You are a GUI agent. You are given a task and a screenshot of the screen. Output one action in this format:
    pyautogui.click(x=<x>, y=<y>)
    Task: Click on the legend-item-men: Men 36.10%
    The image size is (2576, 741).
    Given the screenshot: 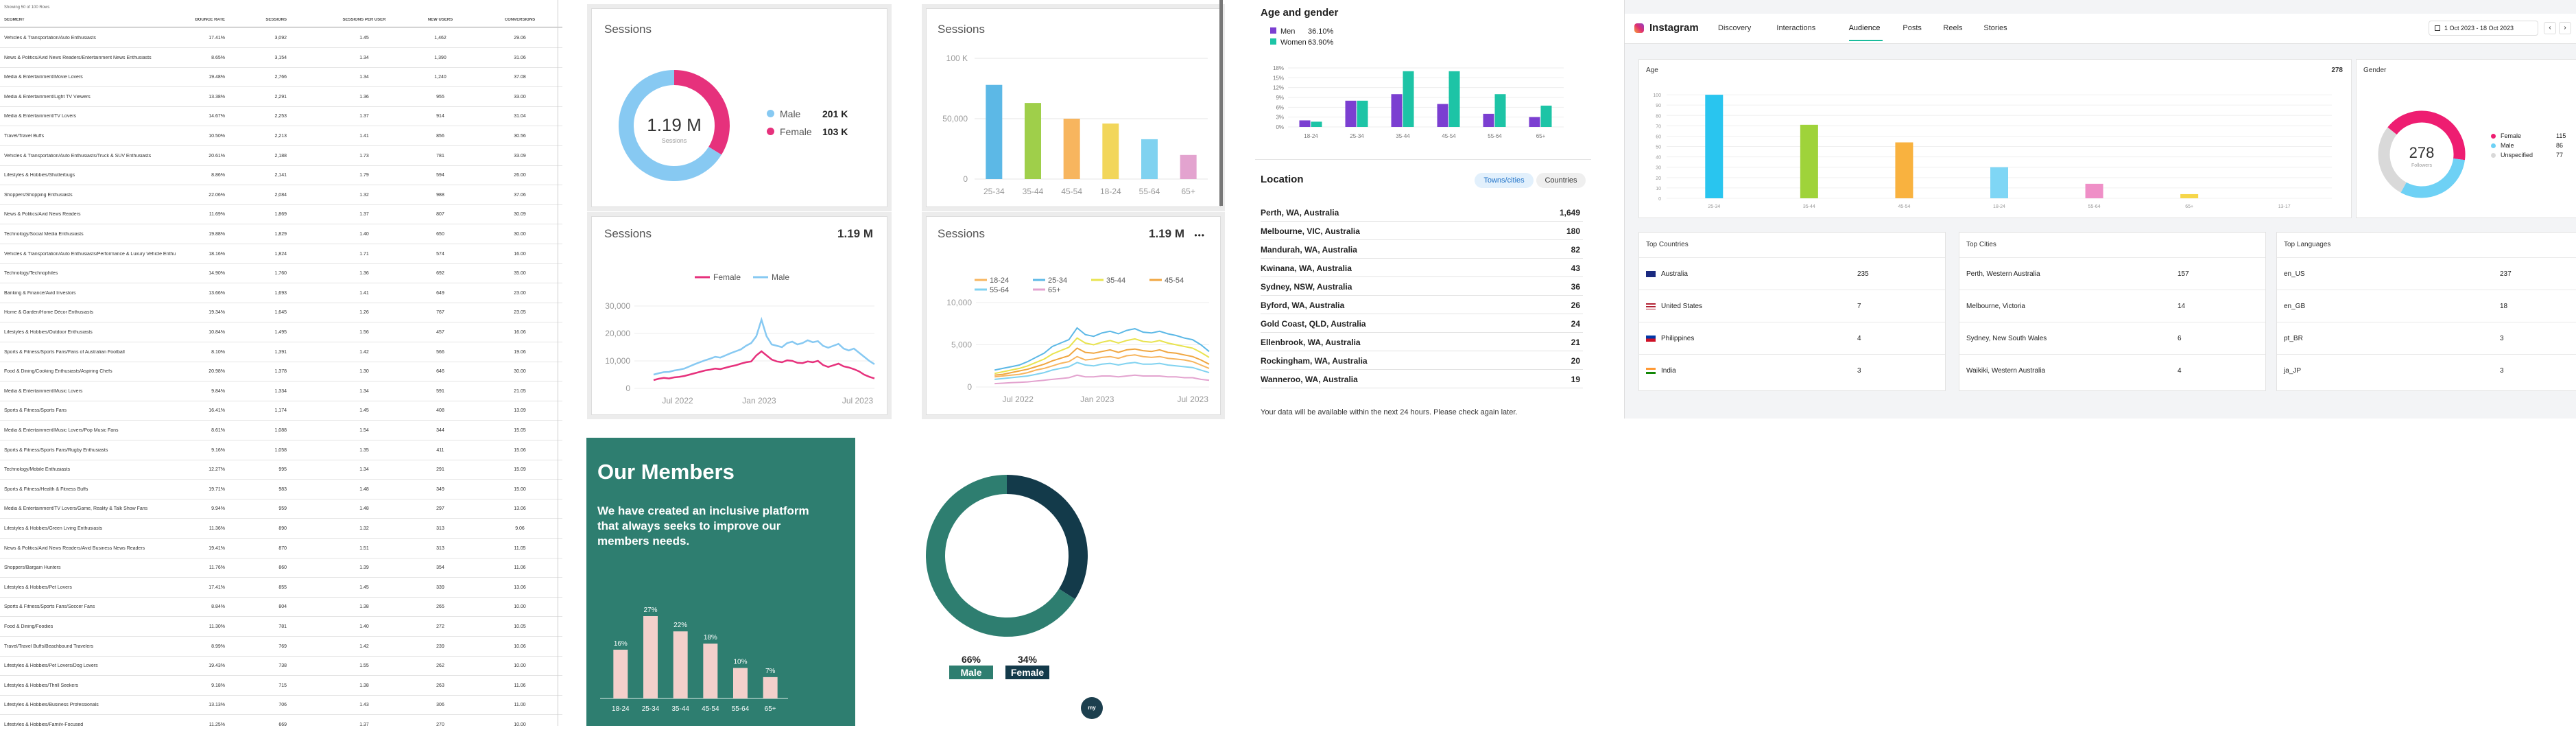 What is the action you would take?
    pyautogui.click(x=1301, y=32)
    